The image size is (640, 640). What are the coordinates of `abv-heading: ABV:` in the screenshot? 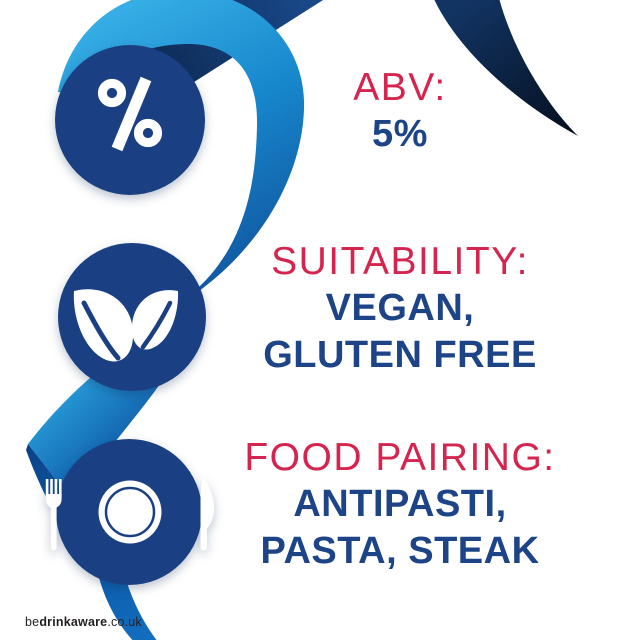 It's located at (400, 87).